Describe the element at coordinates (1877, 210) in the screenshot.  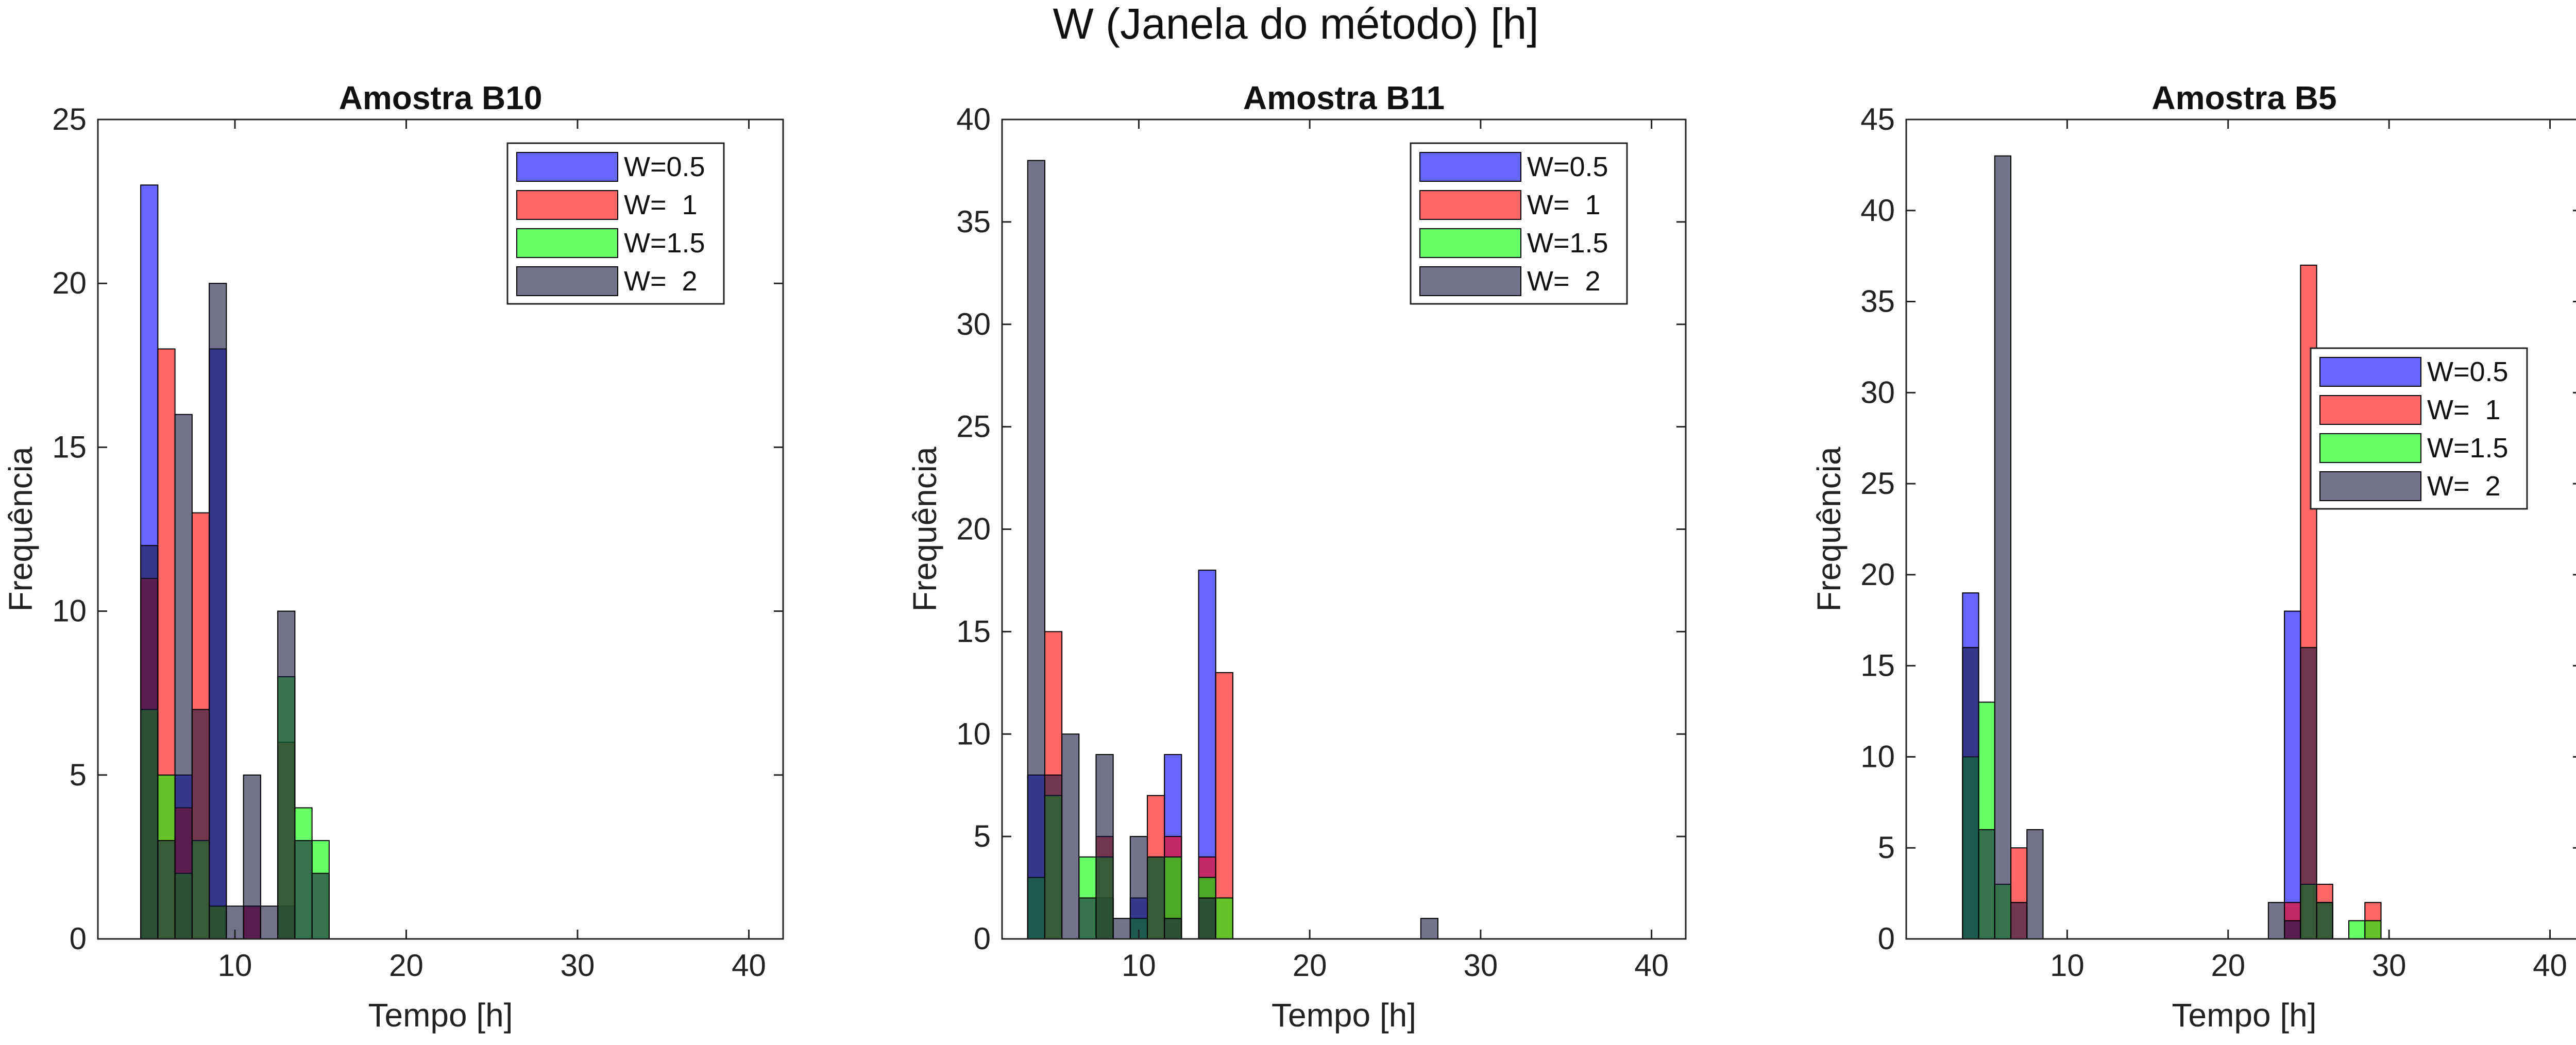
I see `y-tick-label: 40` at that location.